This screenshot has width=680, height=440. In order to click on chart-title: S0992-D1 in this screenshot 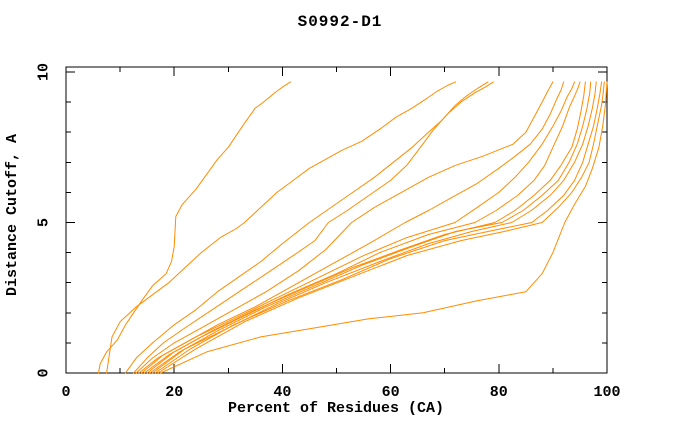, I will do `click(340, 22)`.